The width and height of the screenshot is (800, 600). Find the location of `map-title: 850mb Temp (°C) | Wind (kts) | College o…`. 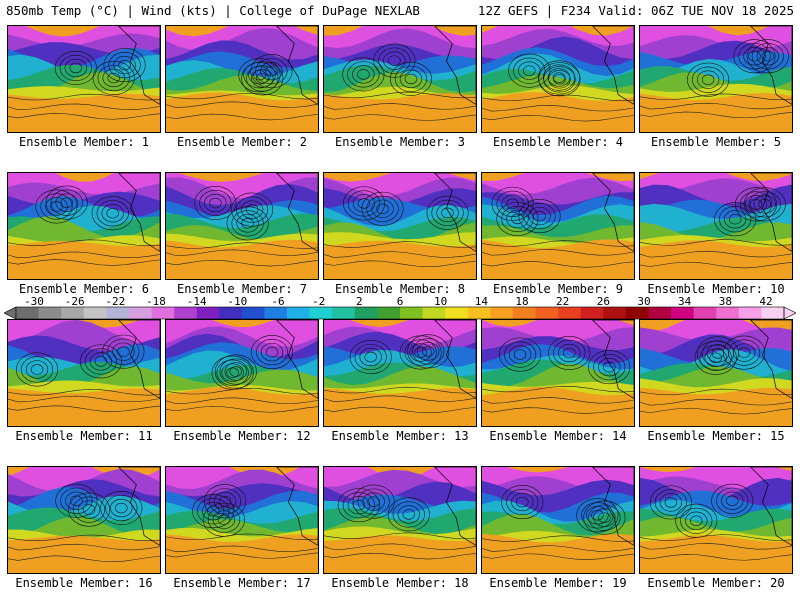

map-title: 850mb Temp (°C) | Wind (kts) | College o… is located at coordinates (213, 10).